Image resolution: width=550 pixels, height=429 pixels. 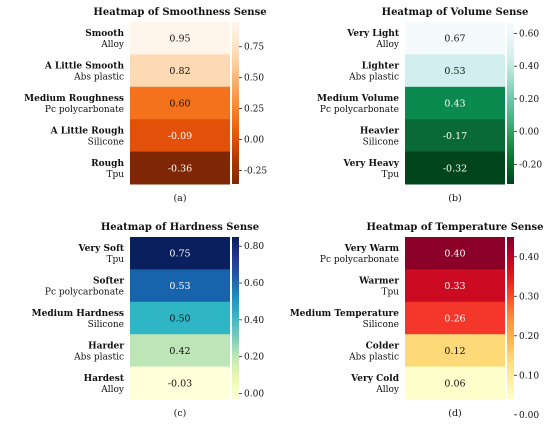 I want to click on row-label: Hardest, so click(x=104, y=379).